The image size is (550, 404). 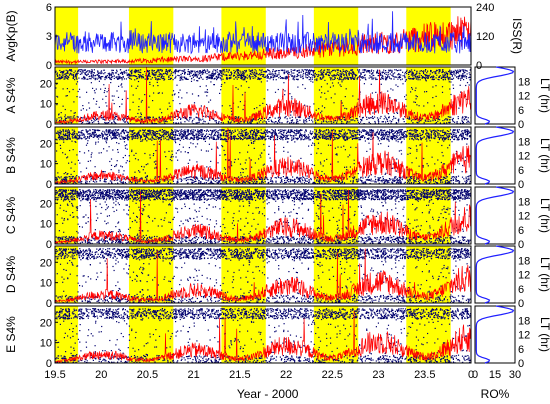 What do you see at coordinates (286, 375) in the screenshot?
I see `x-tick-label: 22` at bounding box center [286, 375].